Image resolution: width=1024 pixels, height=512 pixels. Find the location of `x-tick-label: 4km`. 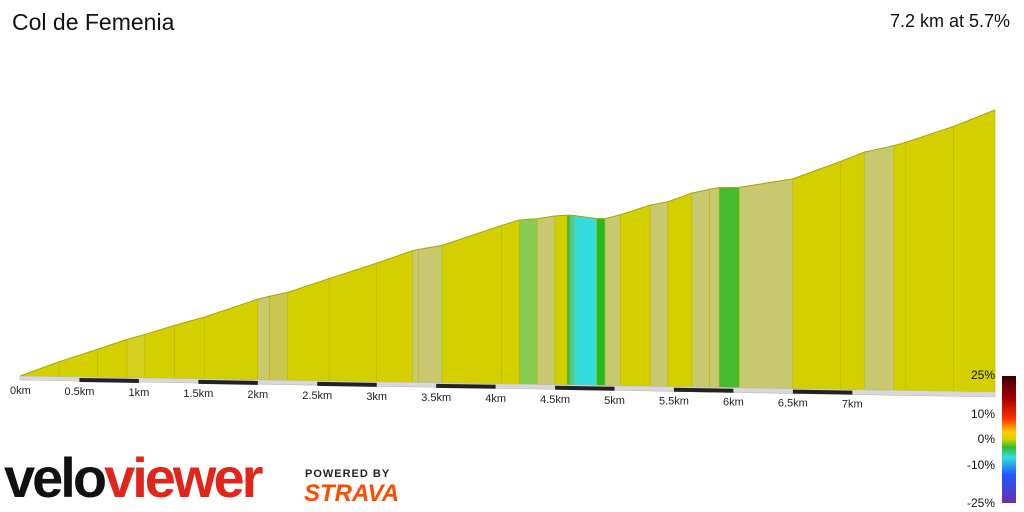

x-tick-label: 4km is located at coordinates (495, 399).